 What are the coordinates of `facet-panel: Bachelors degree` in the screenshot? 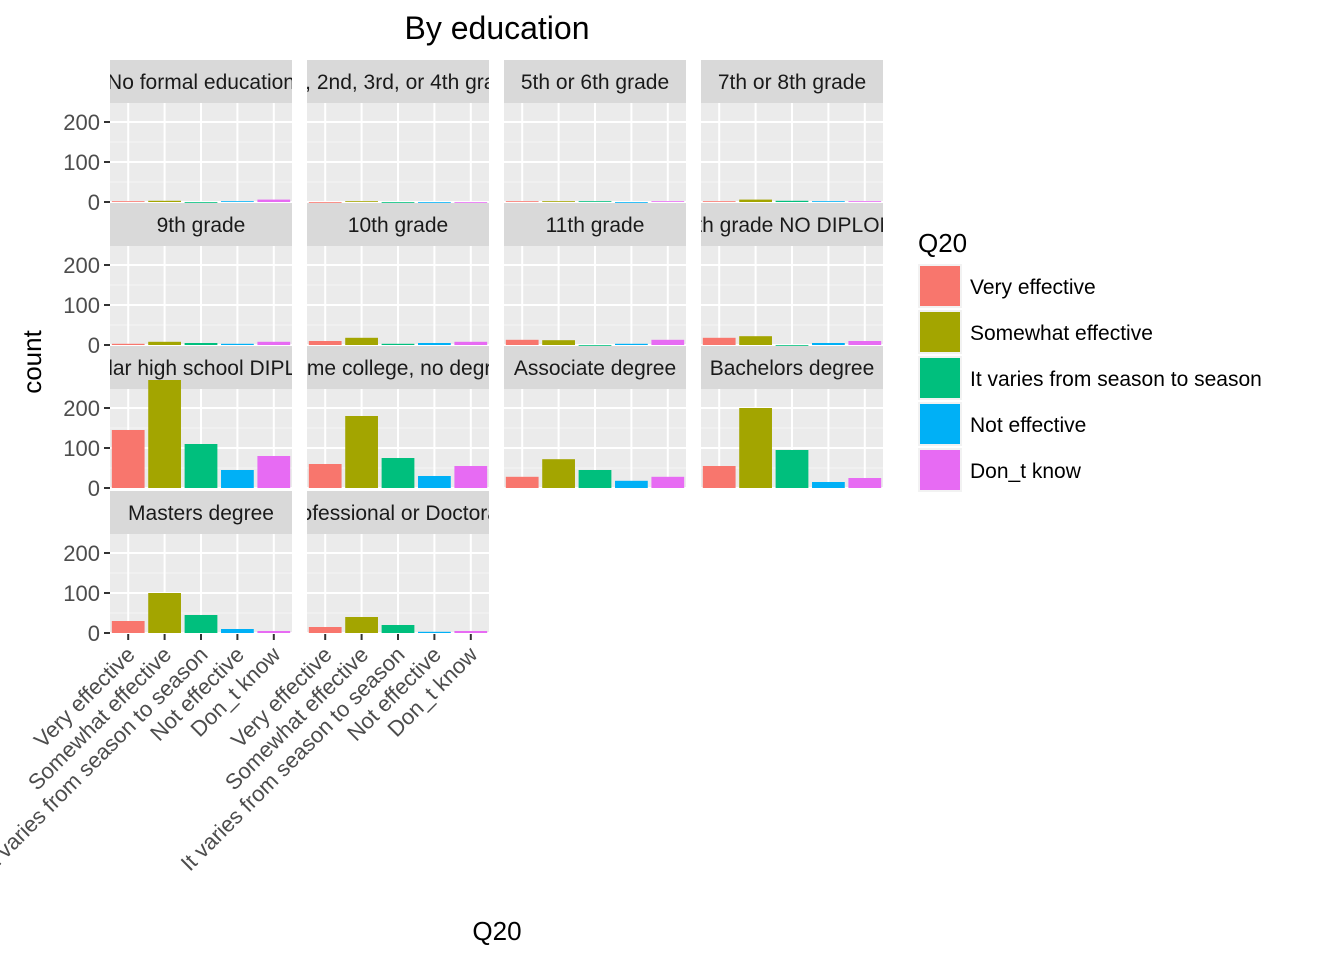 It's located at (792, 417).